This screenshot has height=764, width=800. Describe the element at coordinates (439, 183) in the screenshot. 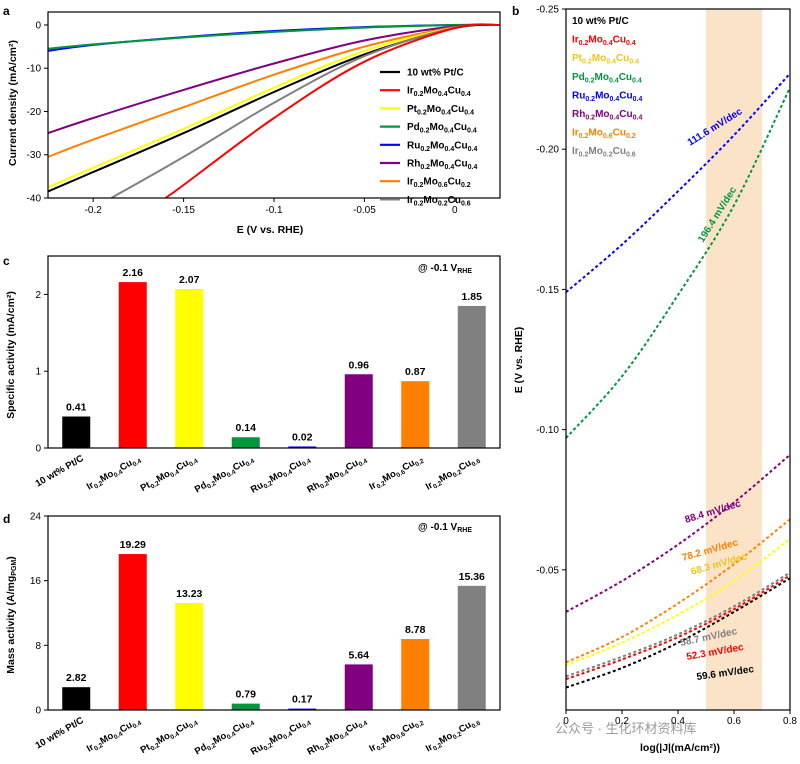

I see `panel-a-legend-label: Ir0.2Mo0.6Cu0.2` at that location.